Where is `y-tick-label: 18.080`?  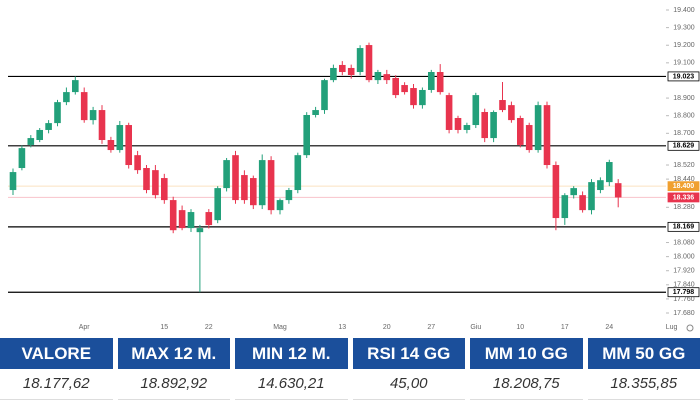 y-tick-label: 18.080 is located at coordinates (684, 242).